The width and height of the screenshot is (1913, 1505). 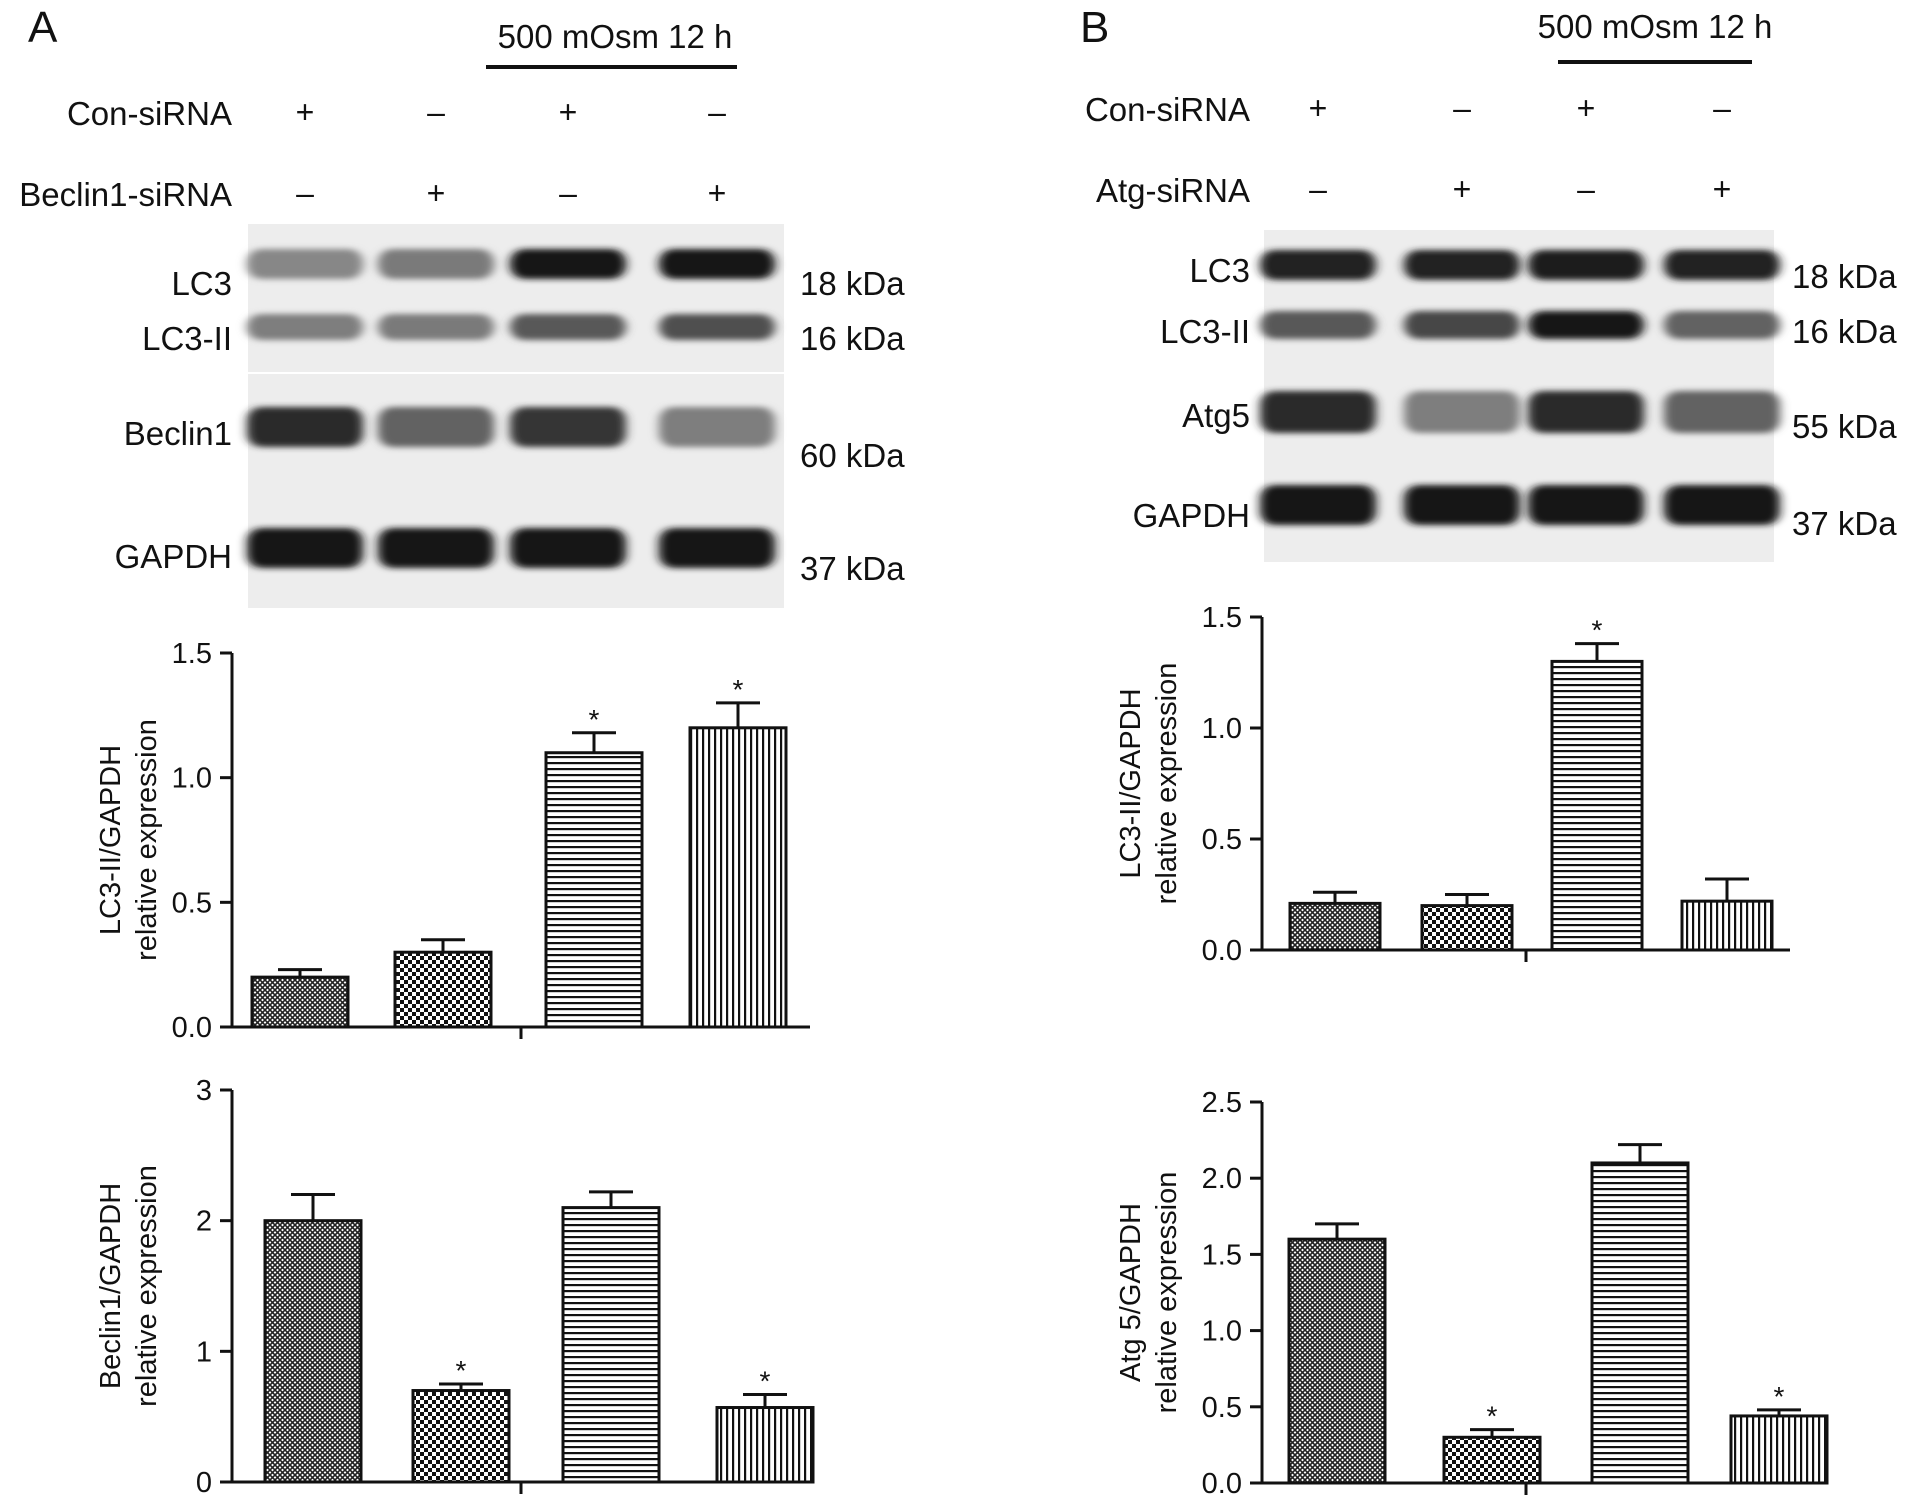 What do you see at coordinates (43, 27) in the screenshot?
I see `panel-letter-A: A` at bounding box center [43, 27].